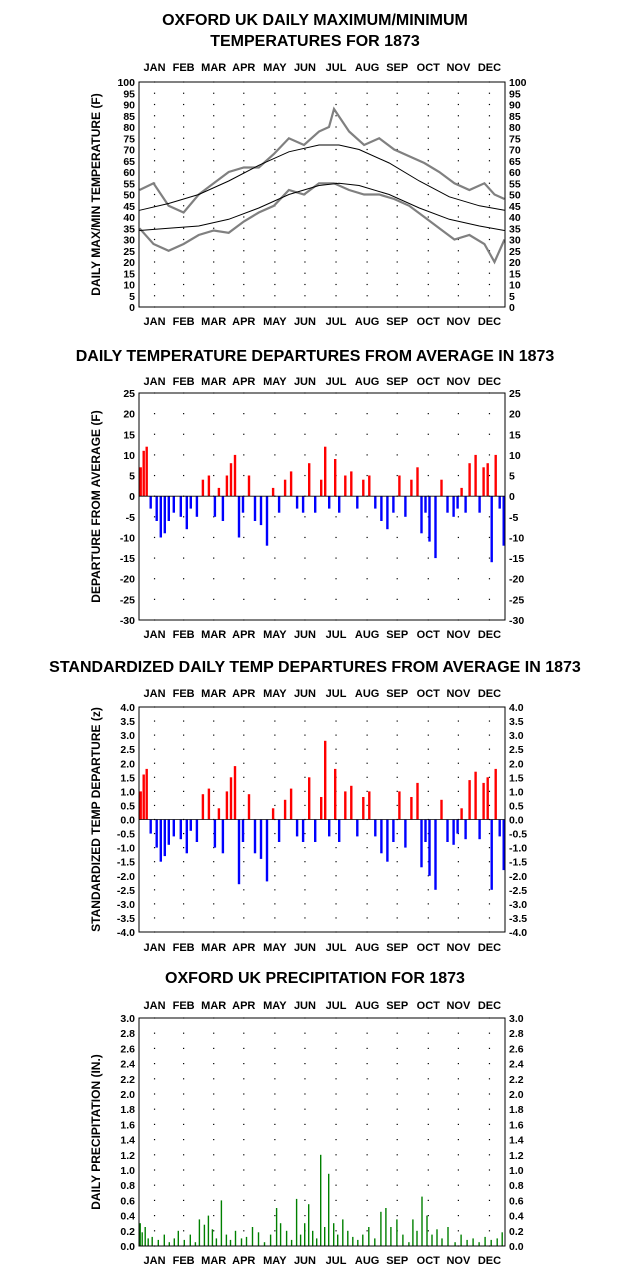  What do you see at coordinates (127, 600) in the screenshot?
I see `y-tick-label-left: -25` at bounding box center [127, 600].